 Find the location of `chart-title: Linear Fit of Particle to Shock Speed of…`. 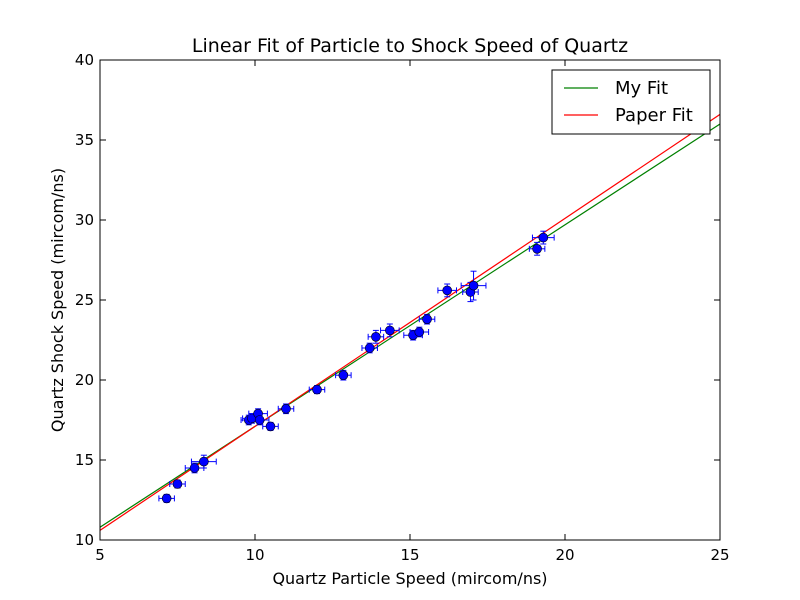

chart-title: Linear Fit of Particle to Shock Speed of… is located at coordinates (410, 46).